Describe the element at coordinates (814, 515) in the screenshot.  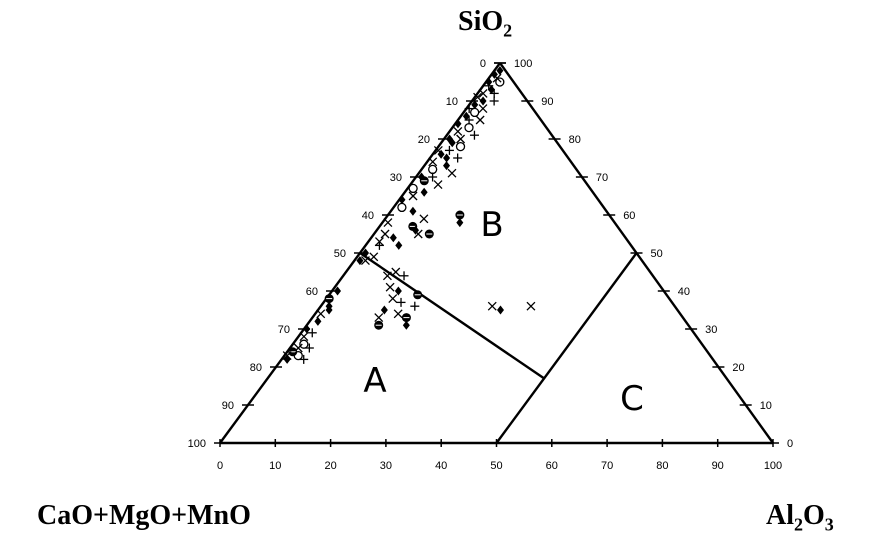
I see `vertex-label-al2o3-tail: O` at that location.